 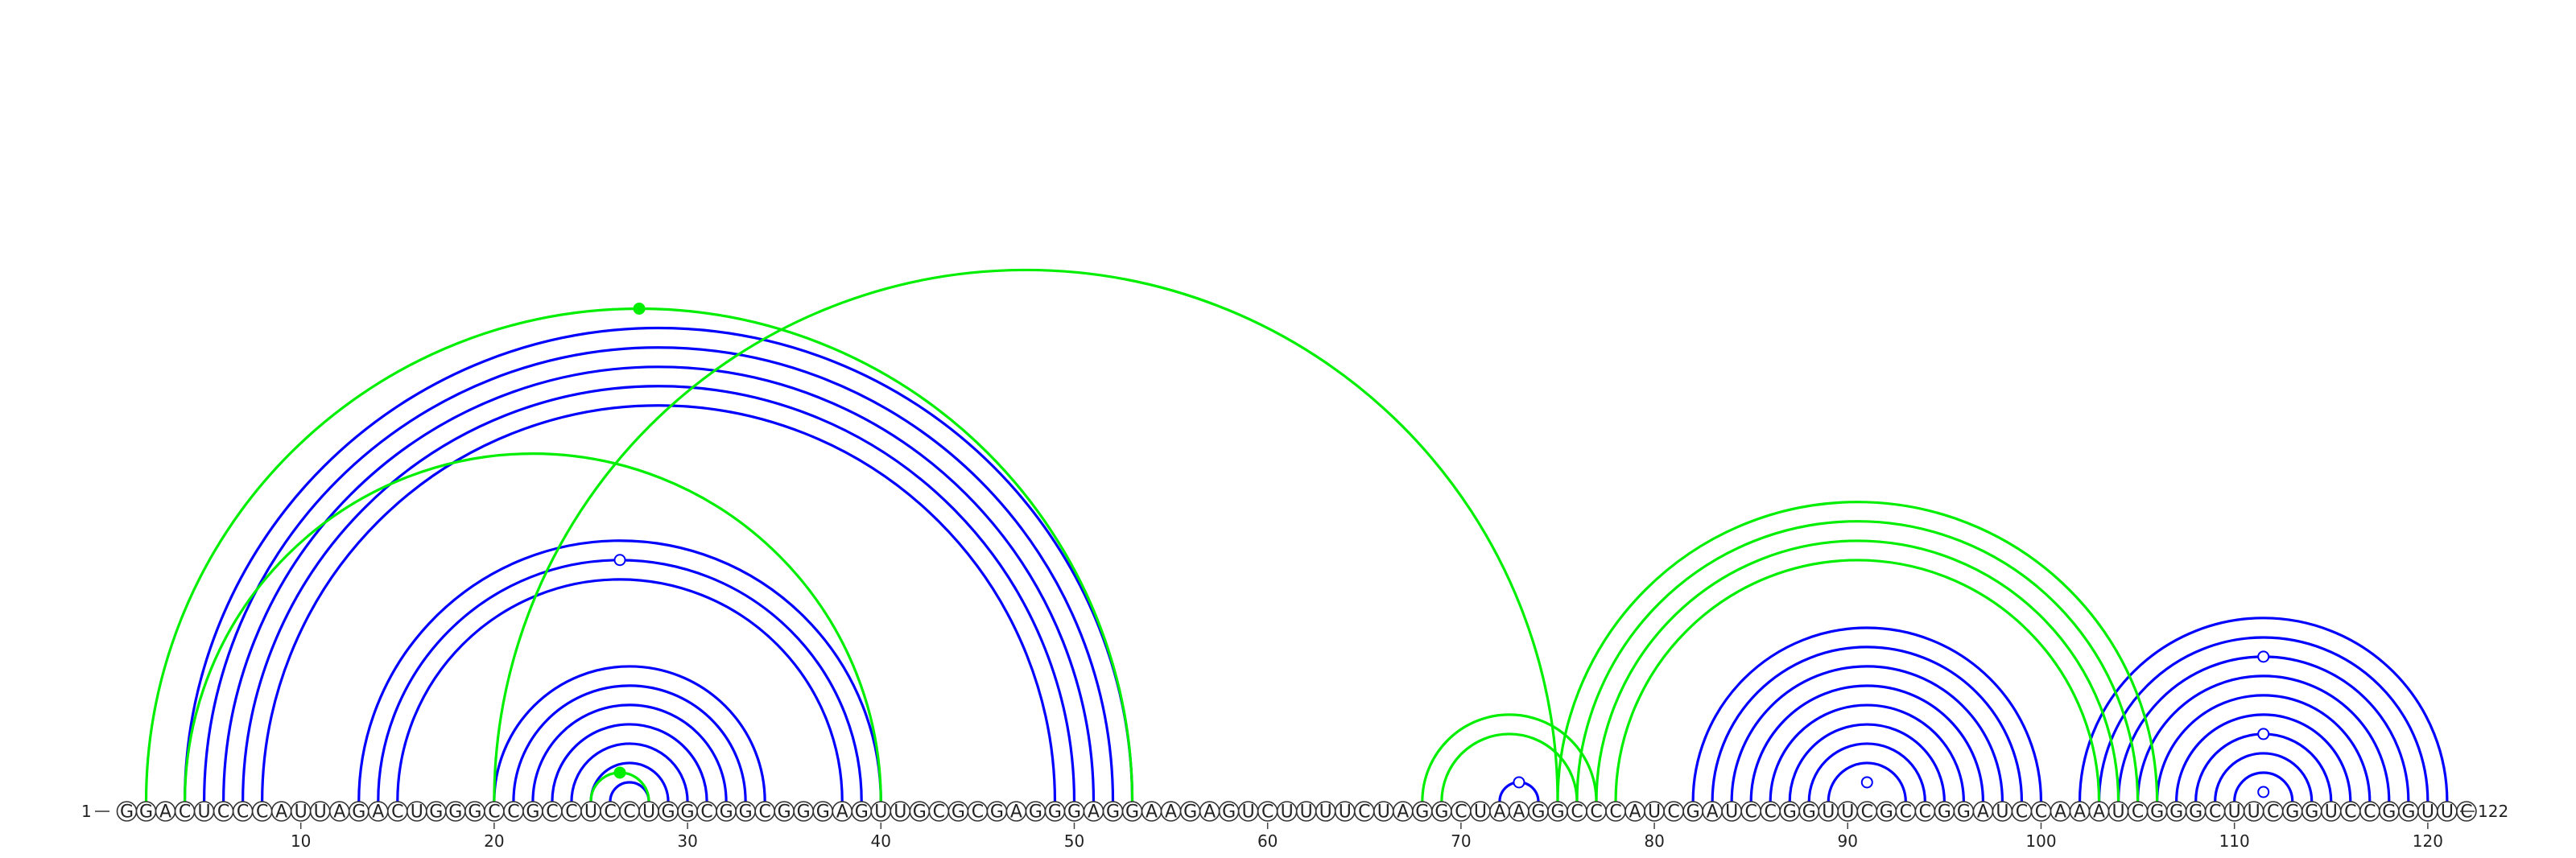 I want to click on nucleotide-47: A, so click(x=1016, y=812).